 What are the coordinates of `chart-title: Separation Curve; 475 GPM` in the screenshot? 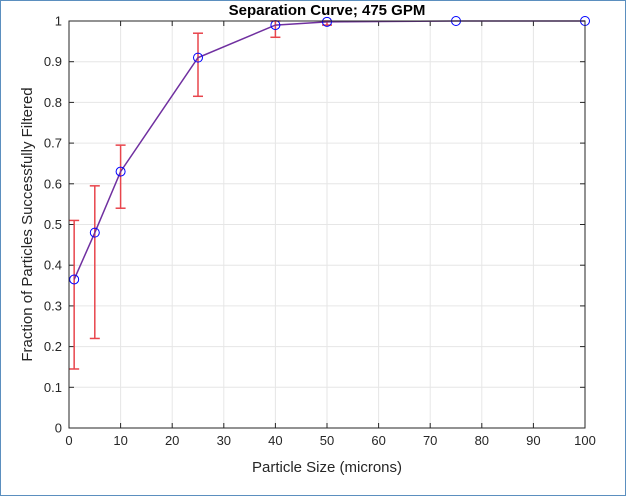 It's located at (327, 10).